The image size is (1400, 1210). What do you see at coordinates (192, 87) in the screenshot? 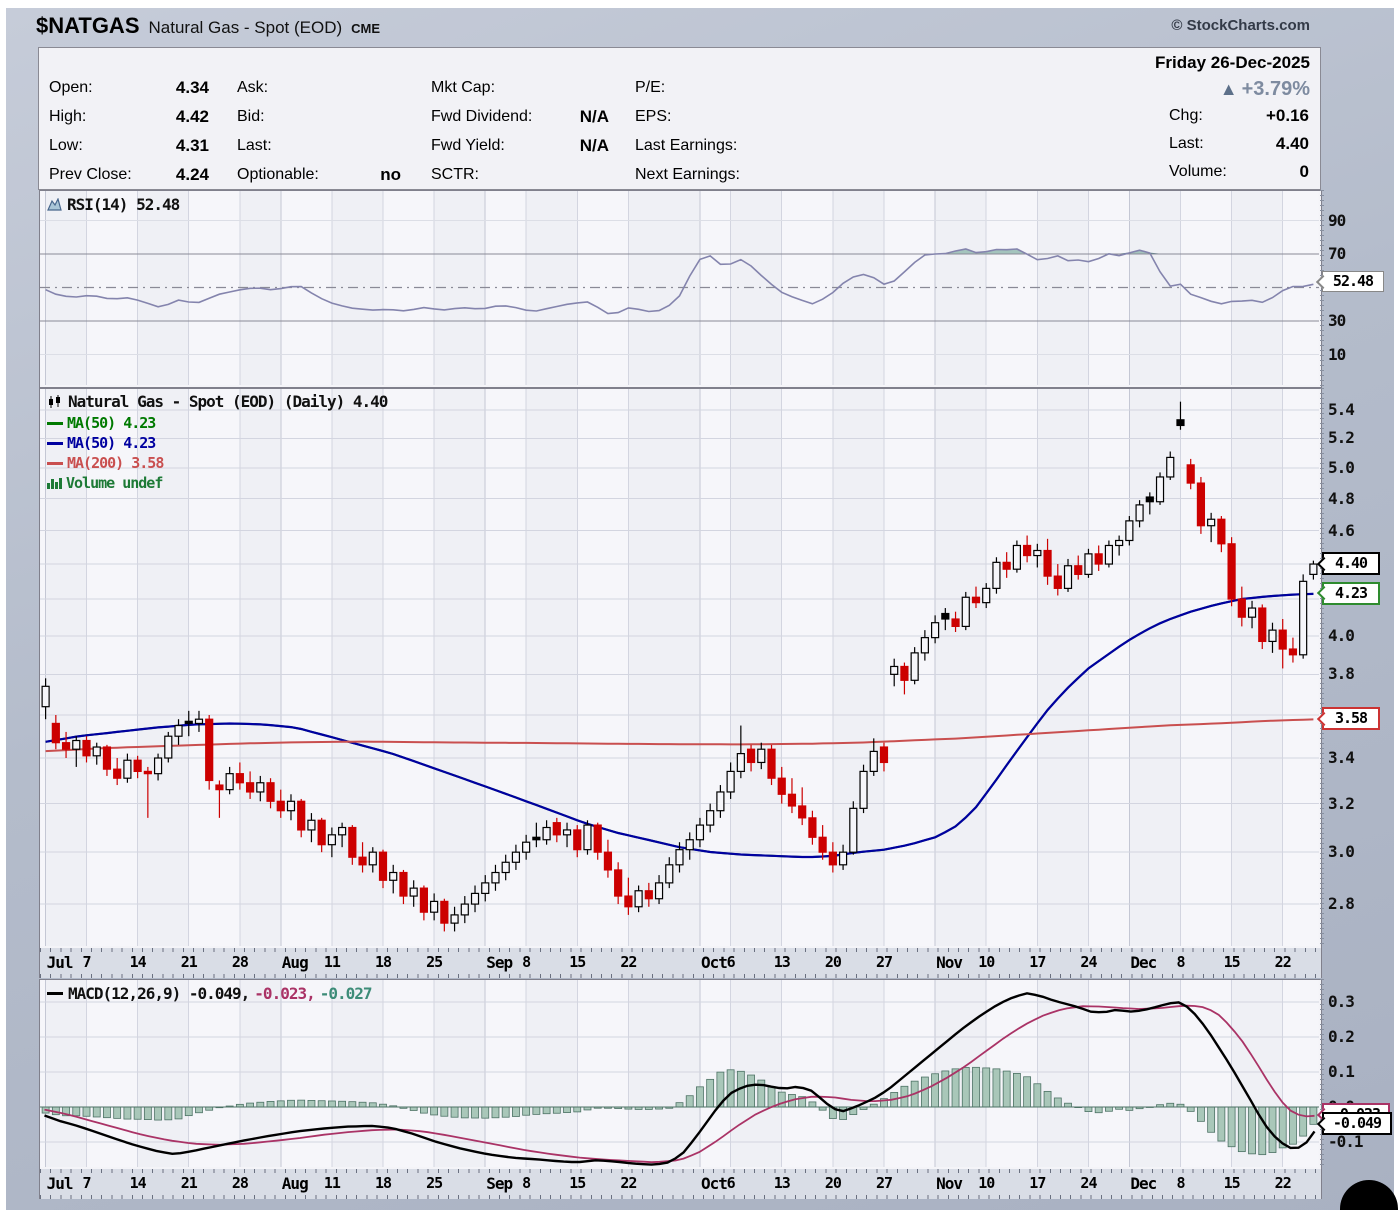
I see `quote-value: 4.34` at bounding box center [192, 87].